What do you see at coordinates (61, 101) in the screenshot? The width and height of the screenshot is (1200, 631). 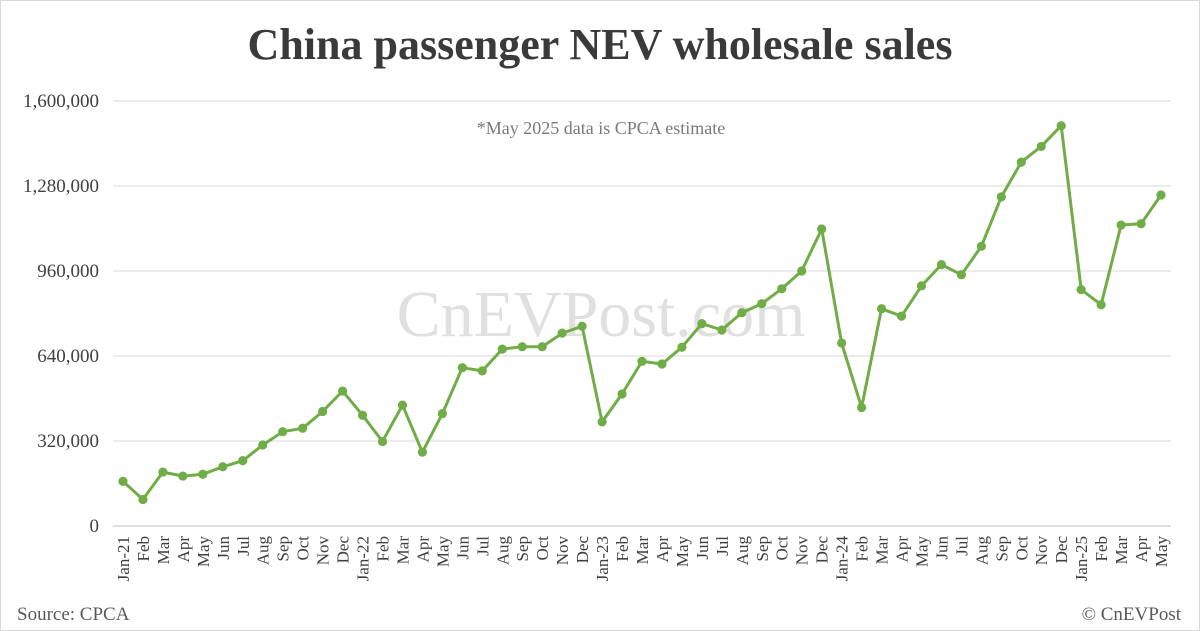 I see `y-tick-label: 1,600,000` at bounding box center [61, 101].